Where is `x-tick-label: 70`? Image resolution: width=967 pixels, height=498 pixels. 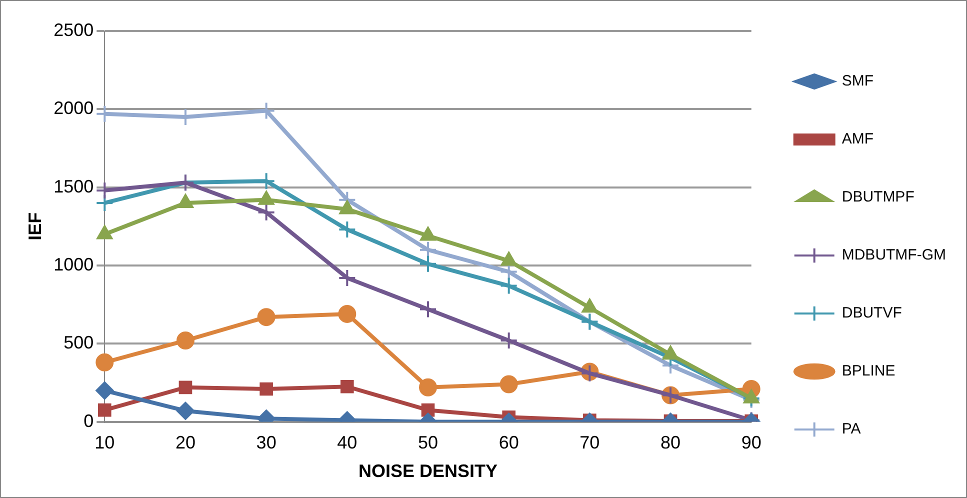 x-tick-label: 70 is located at coordinates (590, 442).